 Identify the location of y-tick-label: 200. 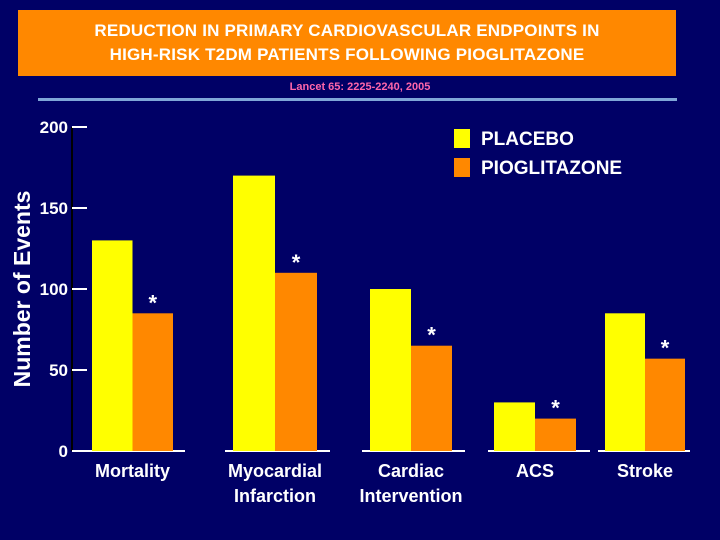
(54, 127).